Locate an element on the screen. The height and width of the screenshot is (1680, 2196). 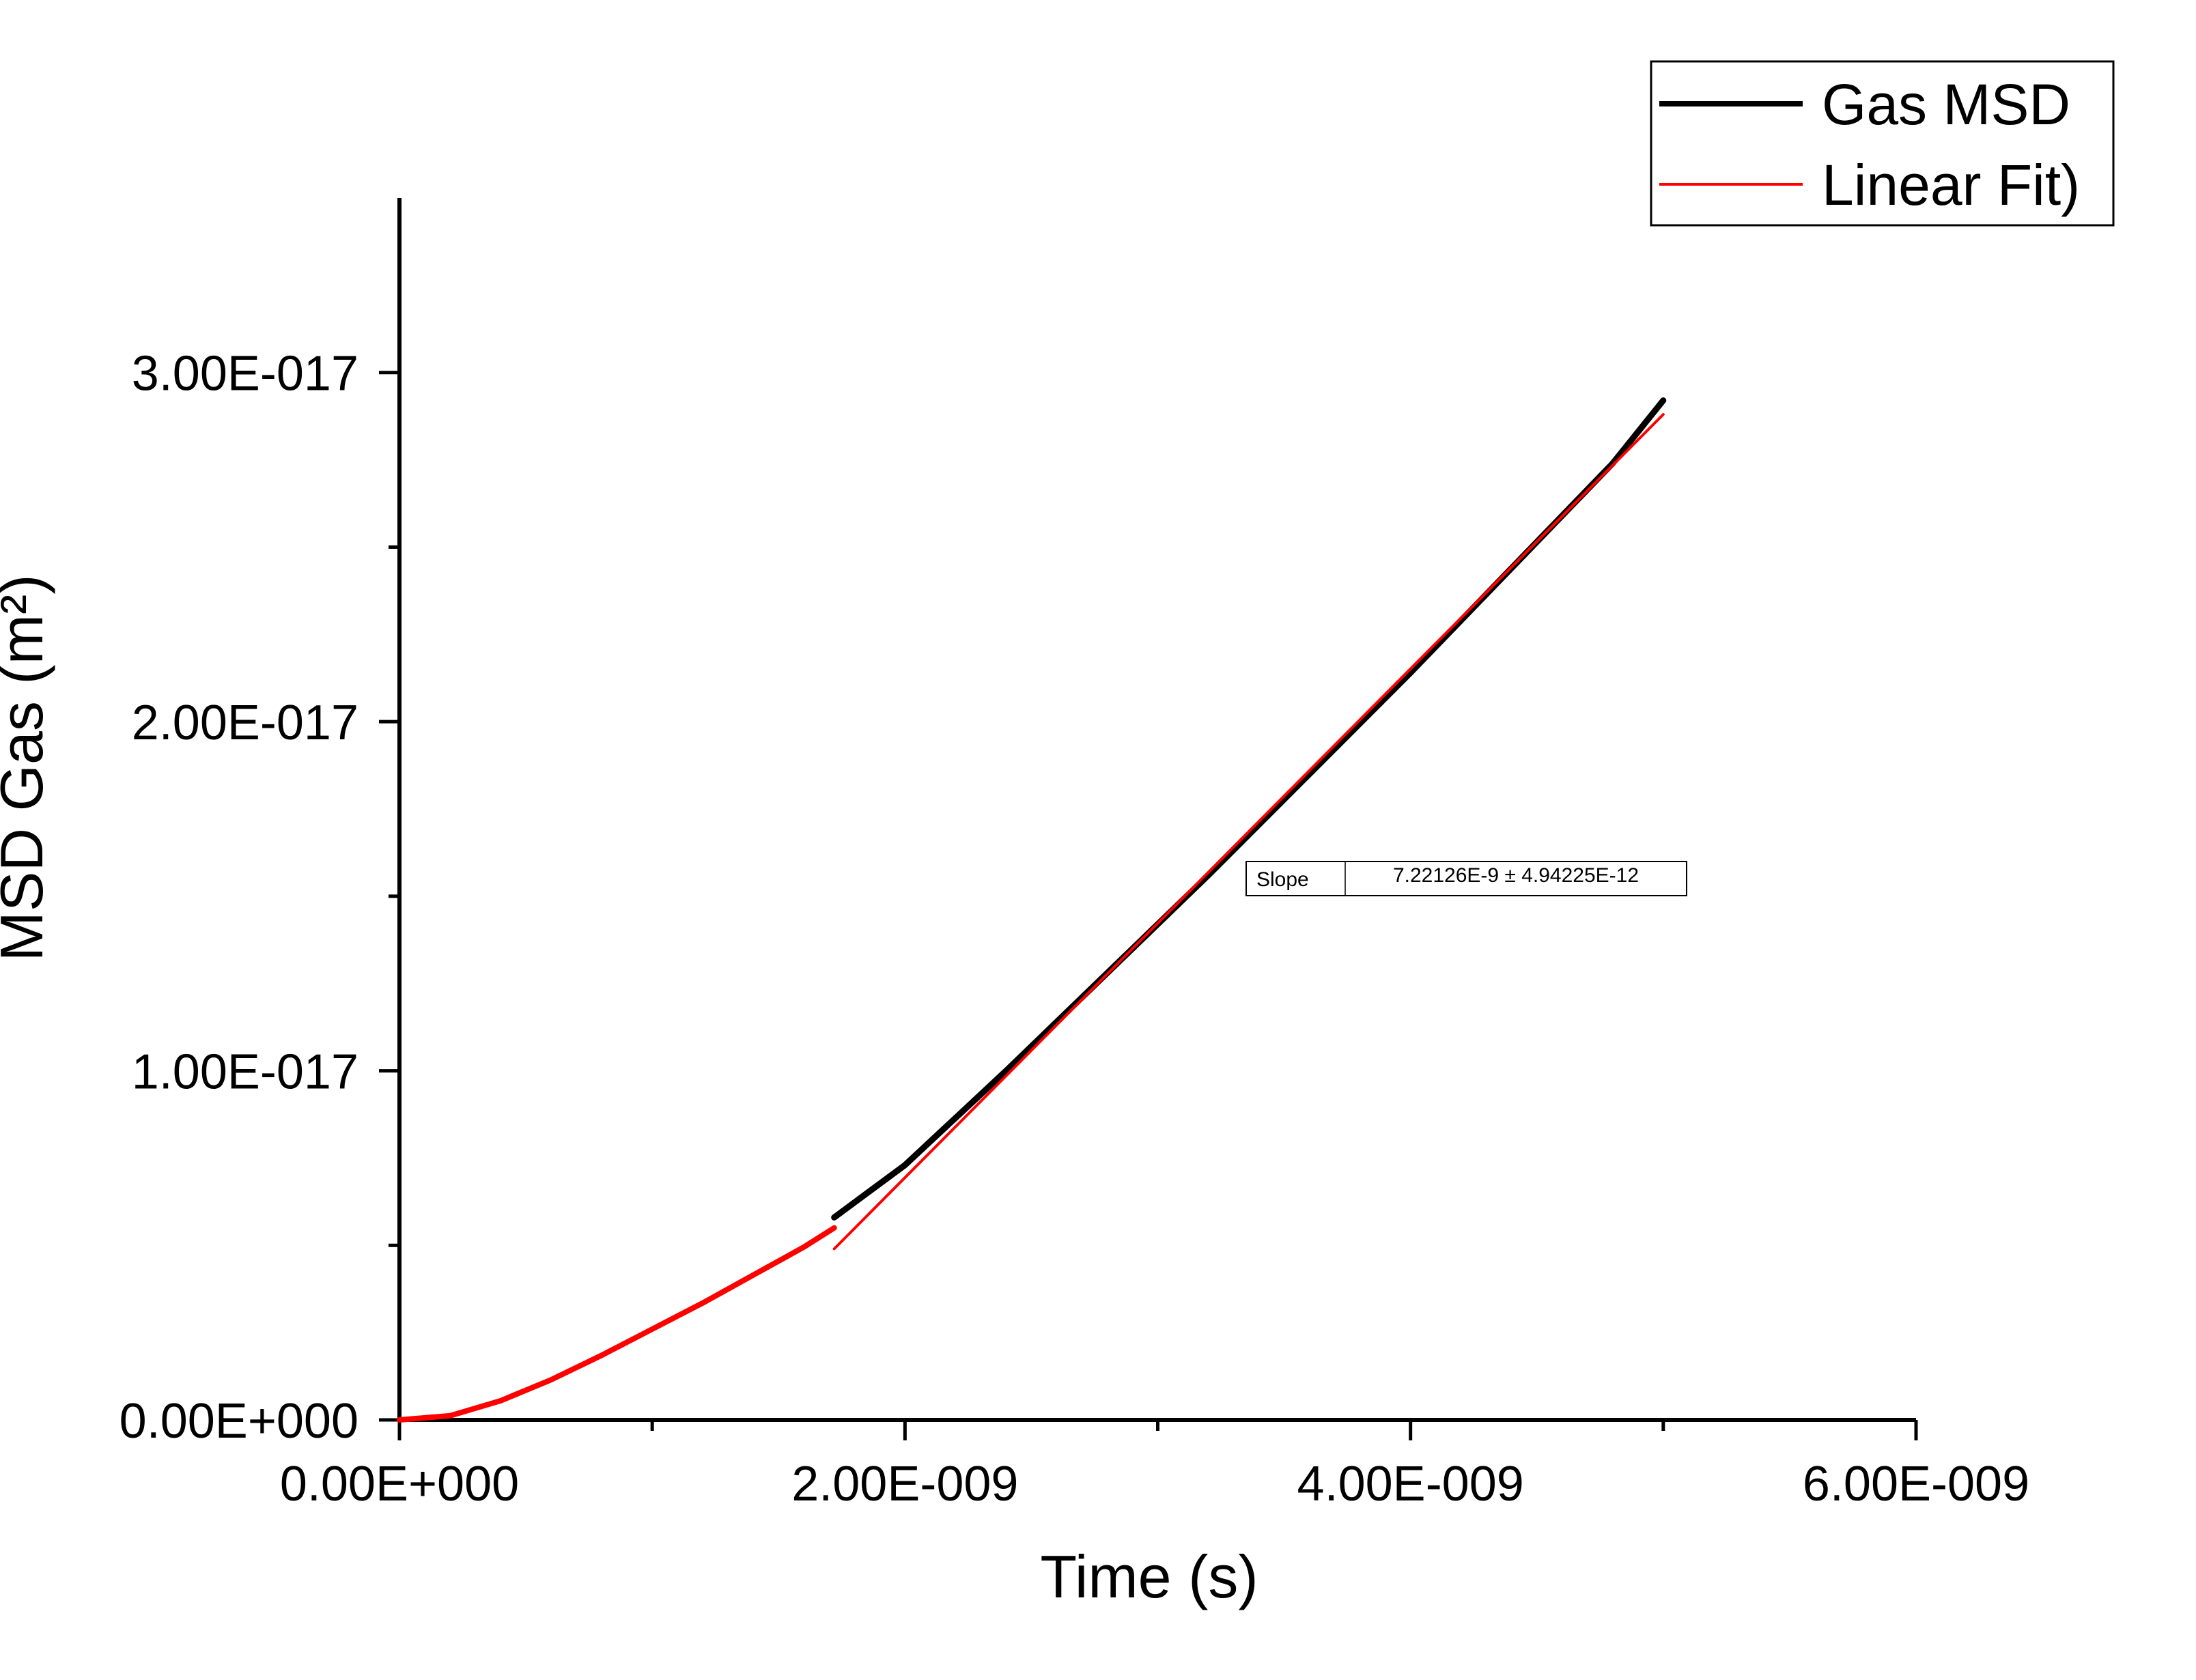
y-tick-label: 2.00E-017 is located at coordinates (245, 723).